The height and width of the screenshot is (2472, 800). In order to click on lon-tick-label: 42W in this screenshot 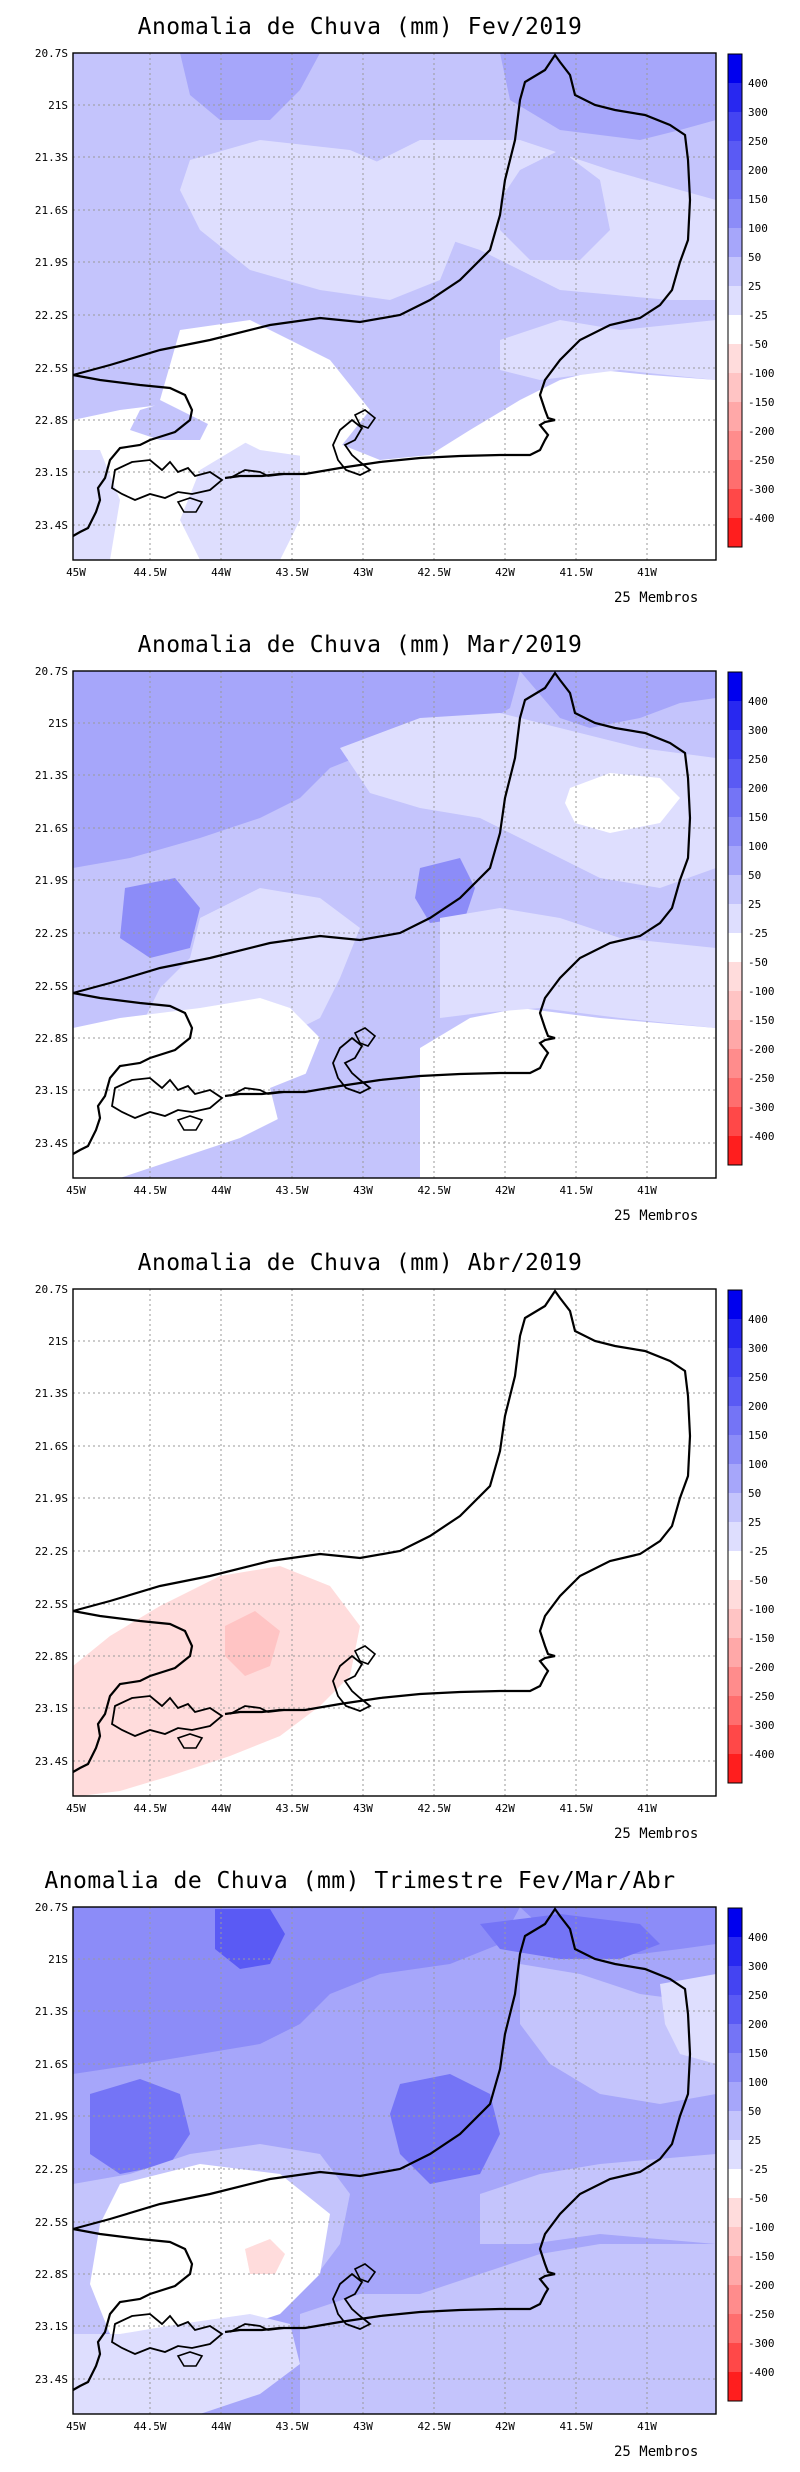, I will do `click(505, 2426)`.